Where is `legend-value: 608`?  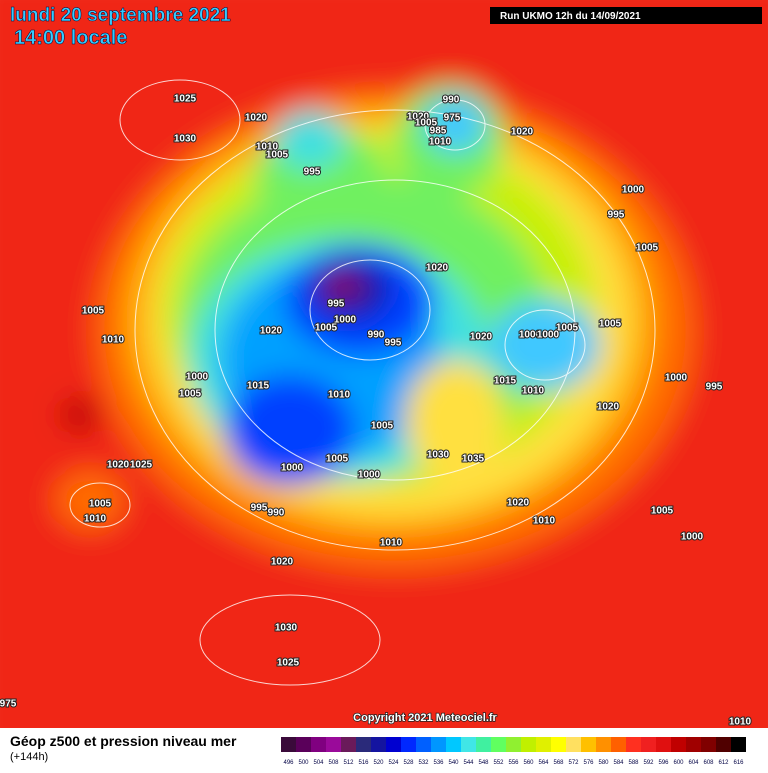
legend-value: 608 is located at coordinates (708, 763).